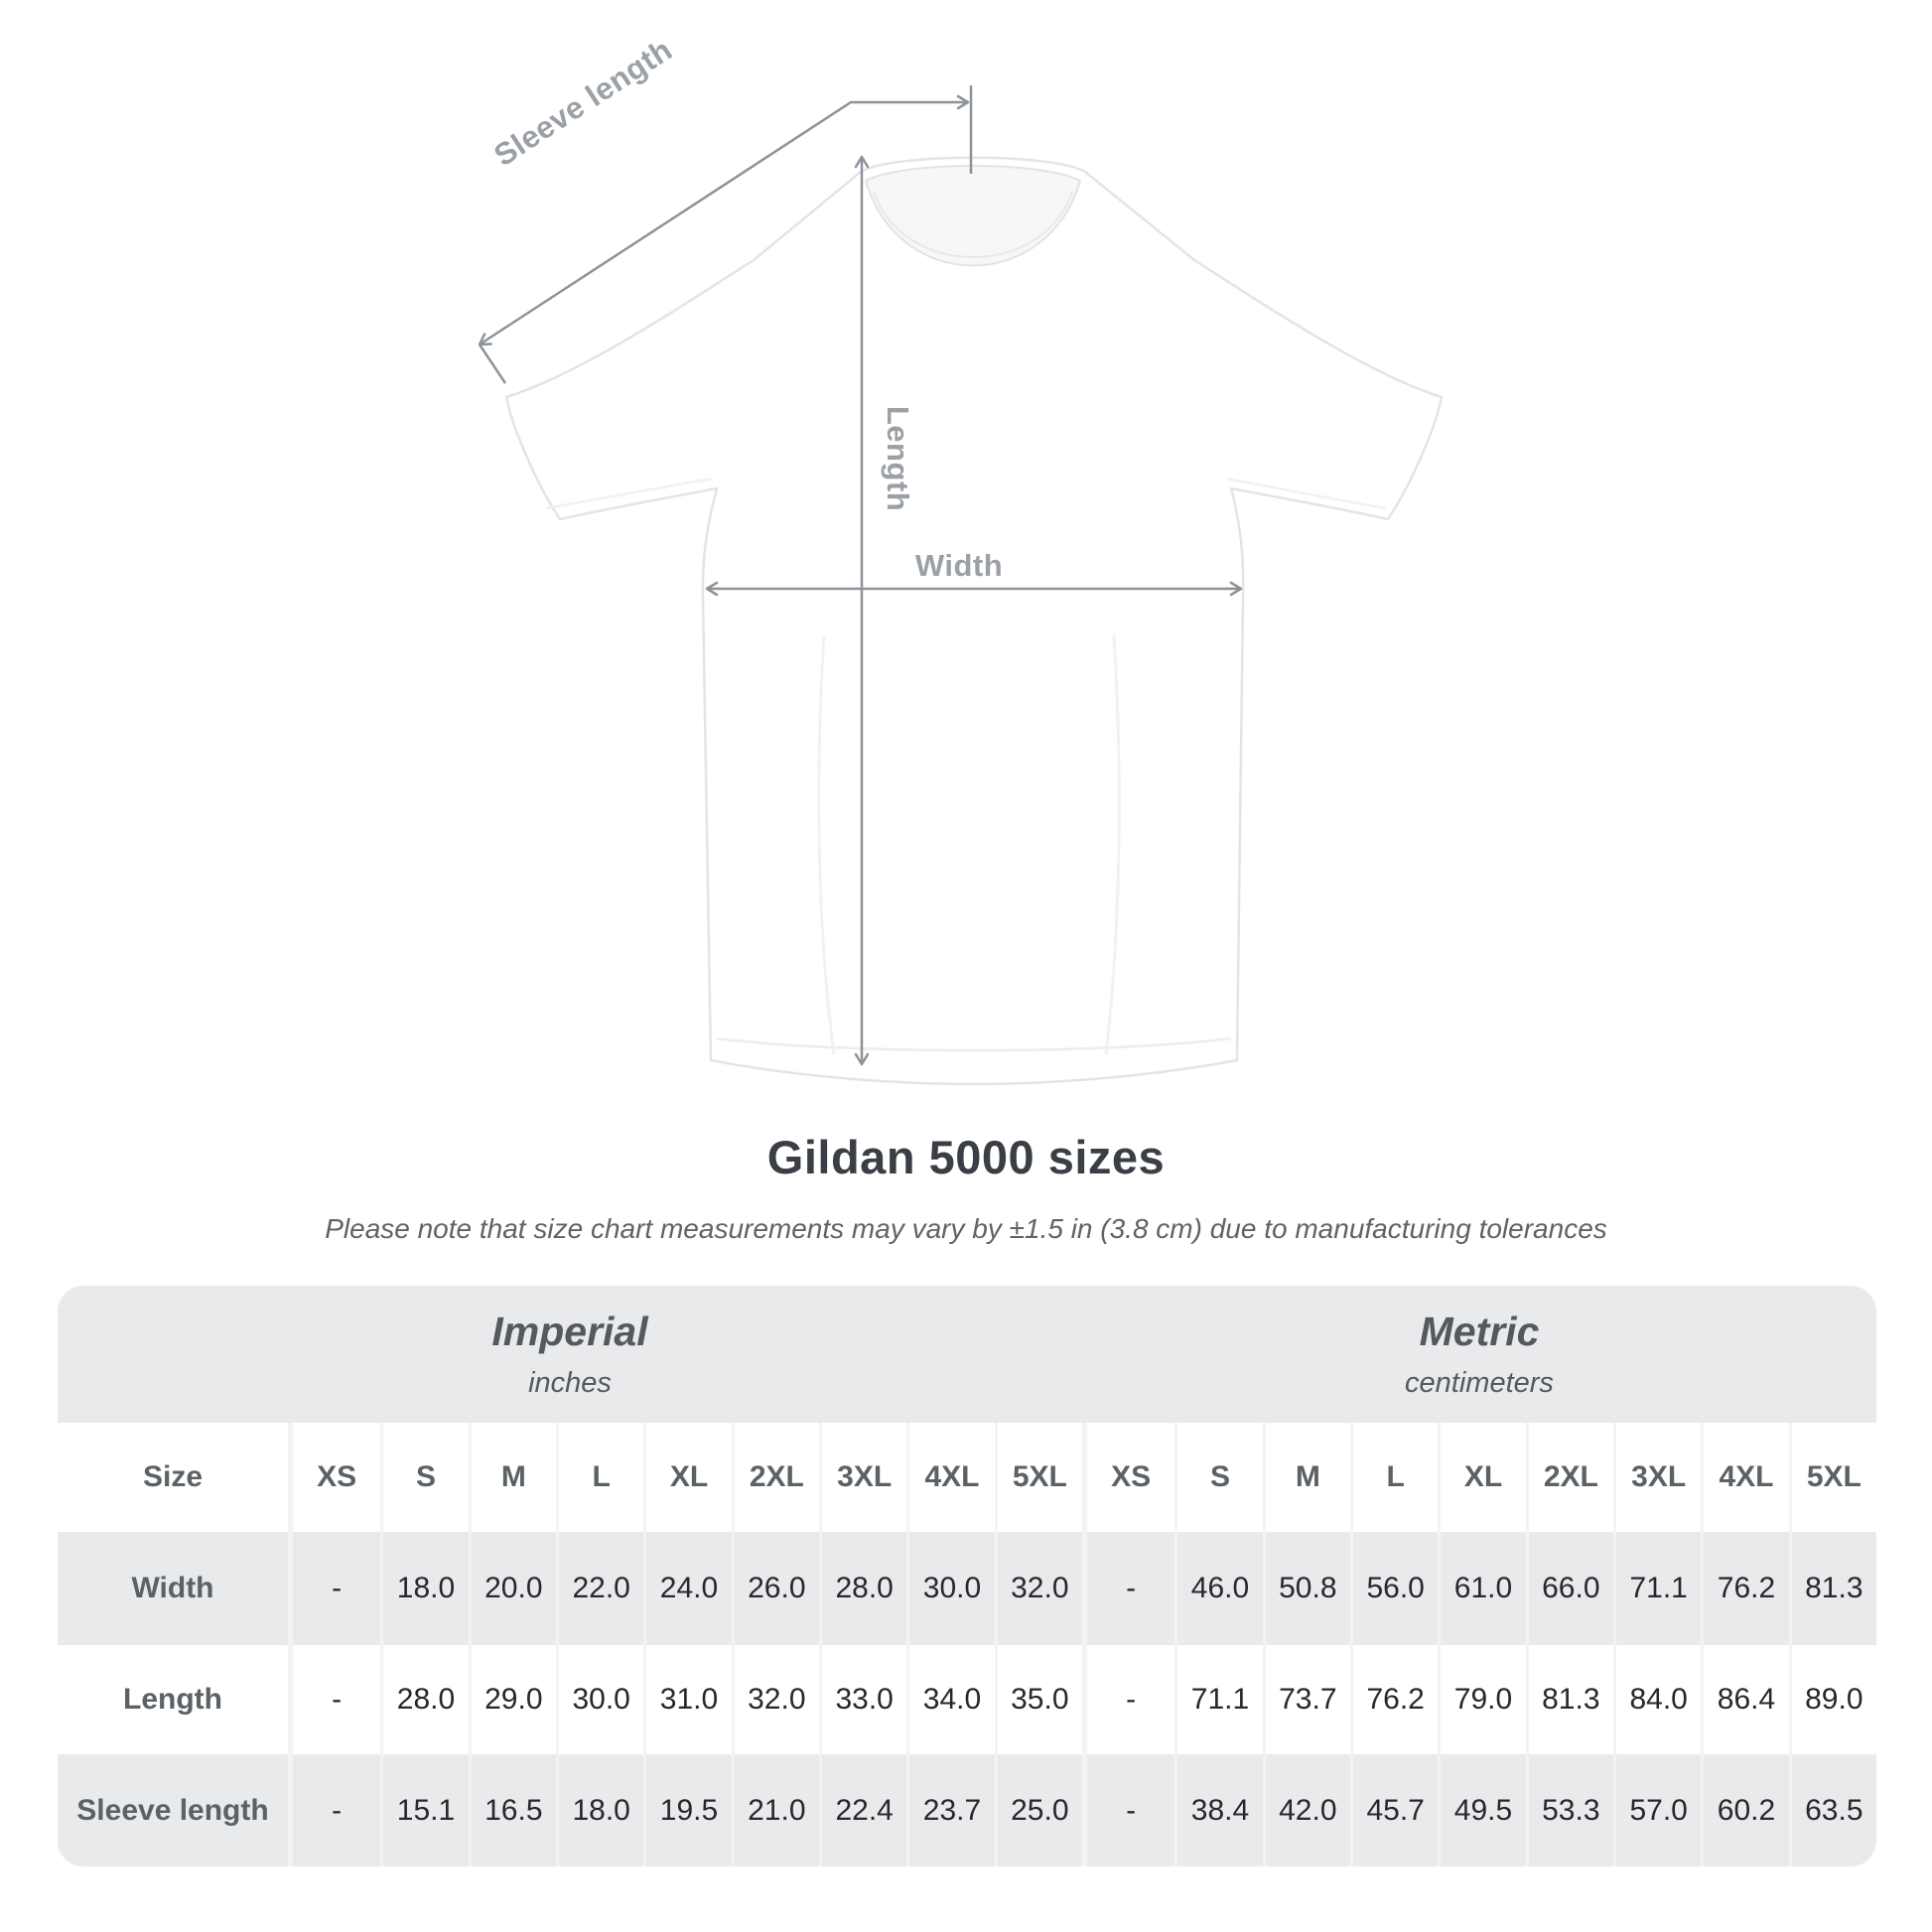  I want to click on imperial-section-unit: inches, so click(570, 1383).